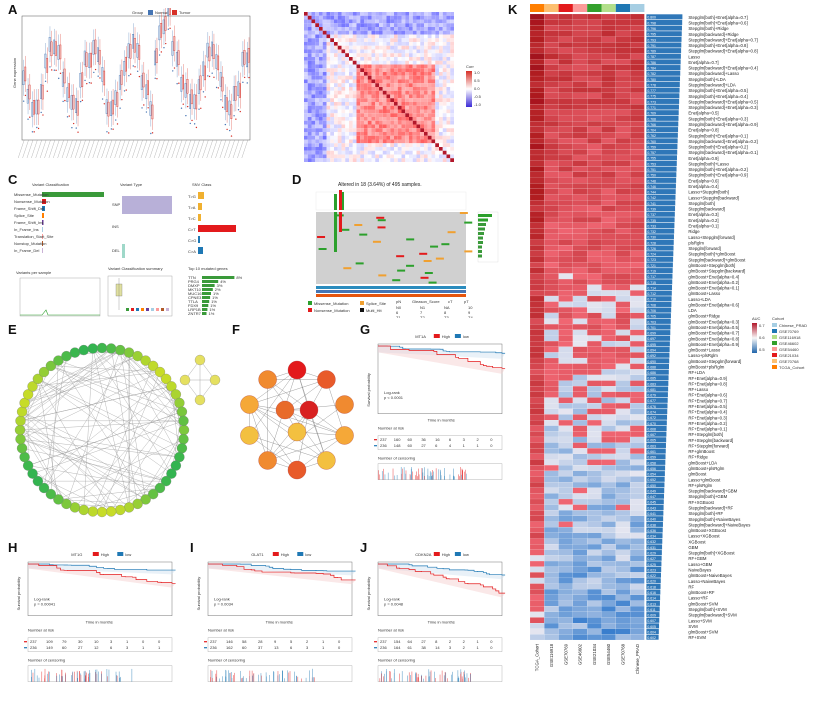 The width and height of the screenshot is (816, 707). Describe the element at coordinates (223, 281) in the screenshot. I see `panel-c-top-pct: 4%` at that location.